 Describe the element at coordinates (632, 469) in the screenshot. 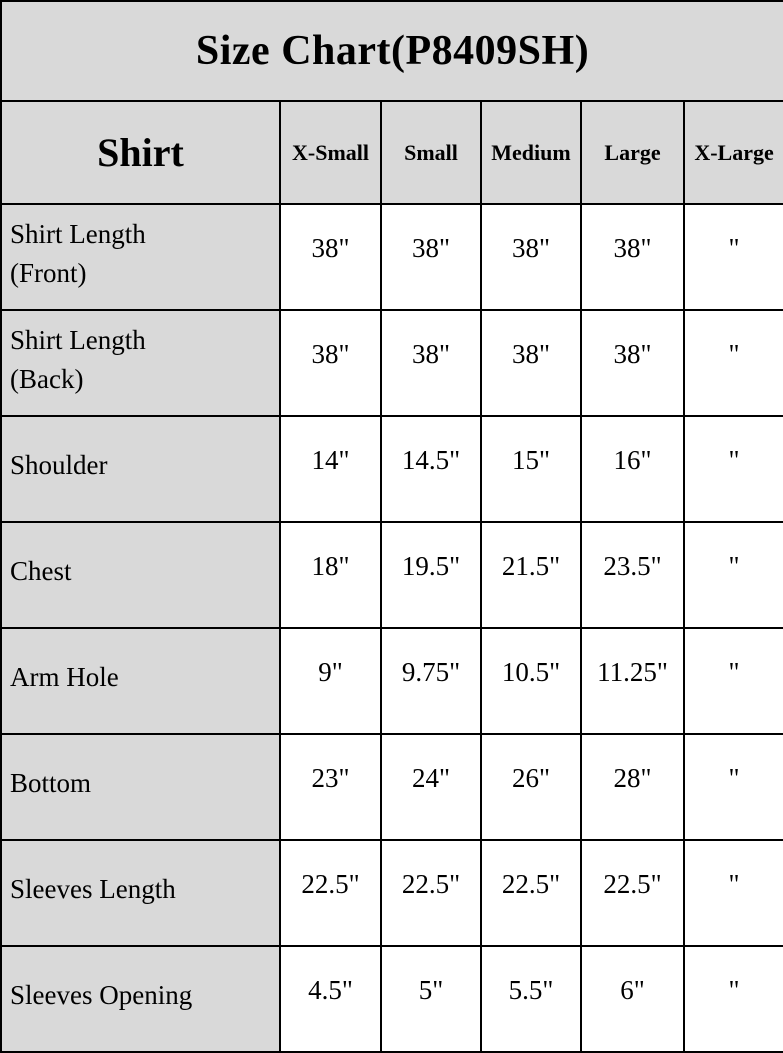

I see `measurement-value: 16"` at that location.